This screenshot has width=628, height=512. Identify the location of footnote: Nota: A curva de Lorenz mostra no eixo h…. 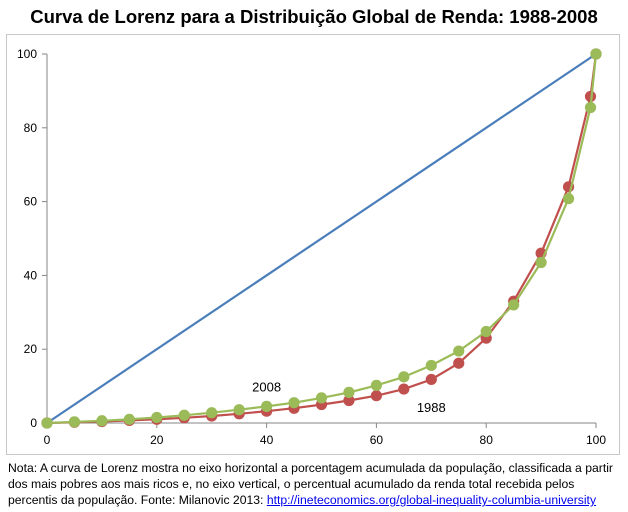
(314, 484).